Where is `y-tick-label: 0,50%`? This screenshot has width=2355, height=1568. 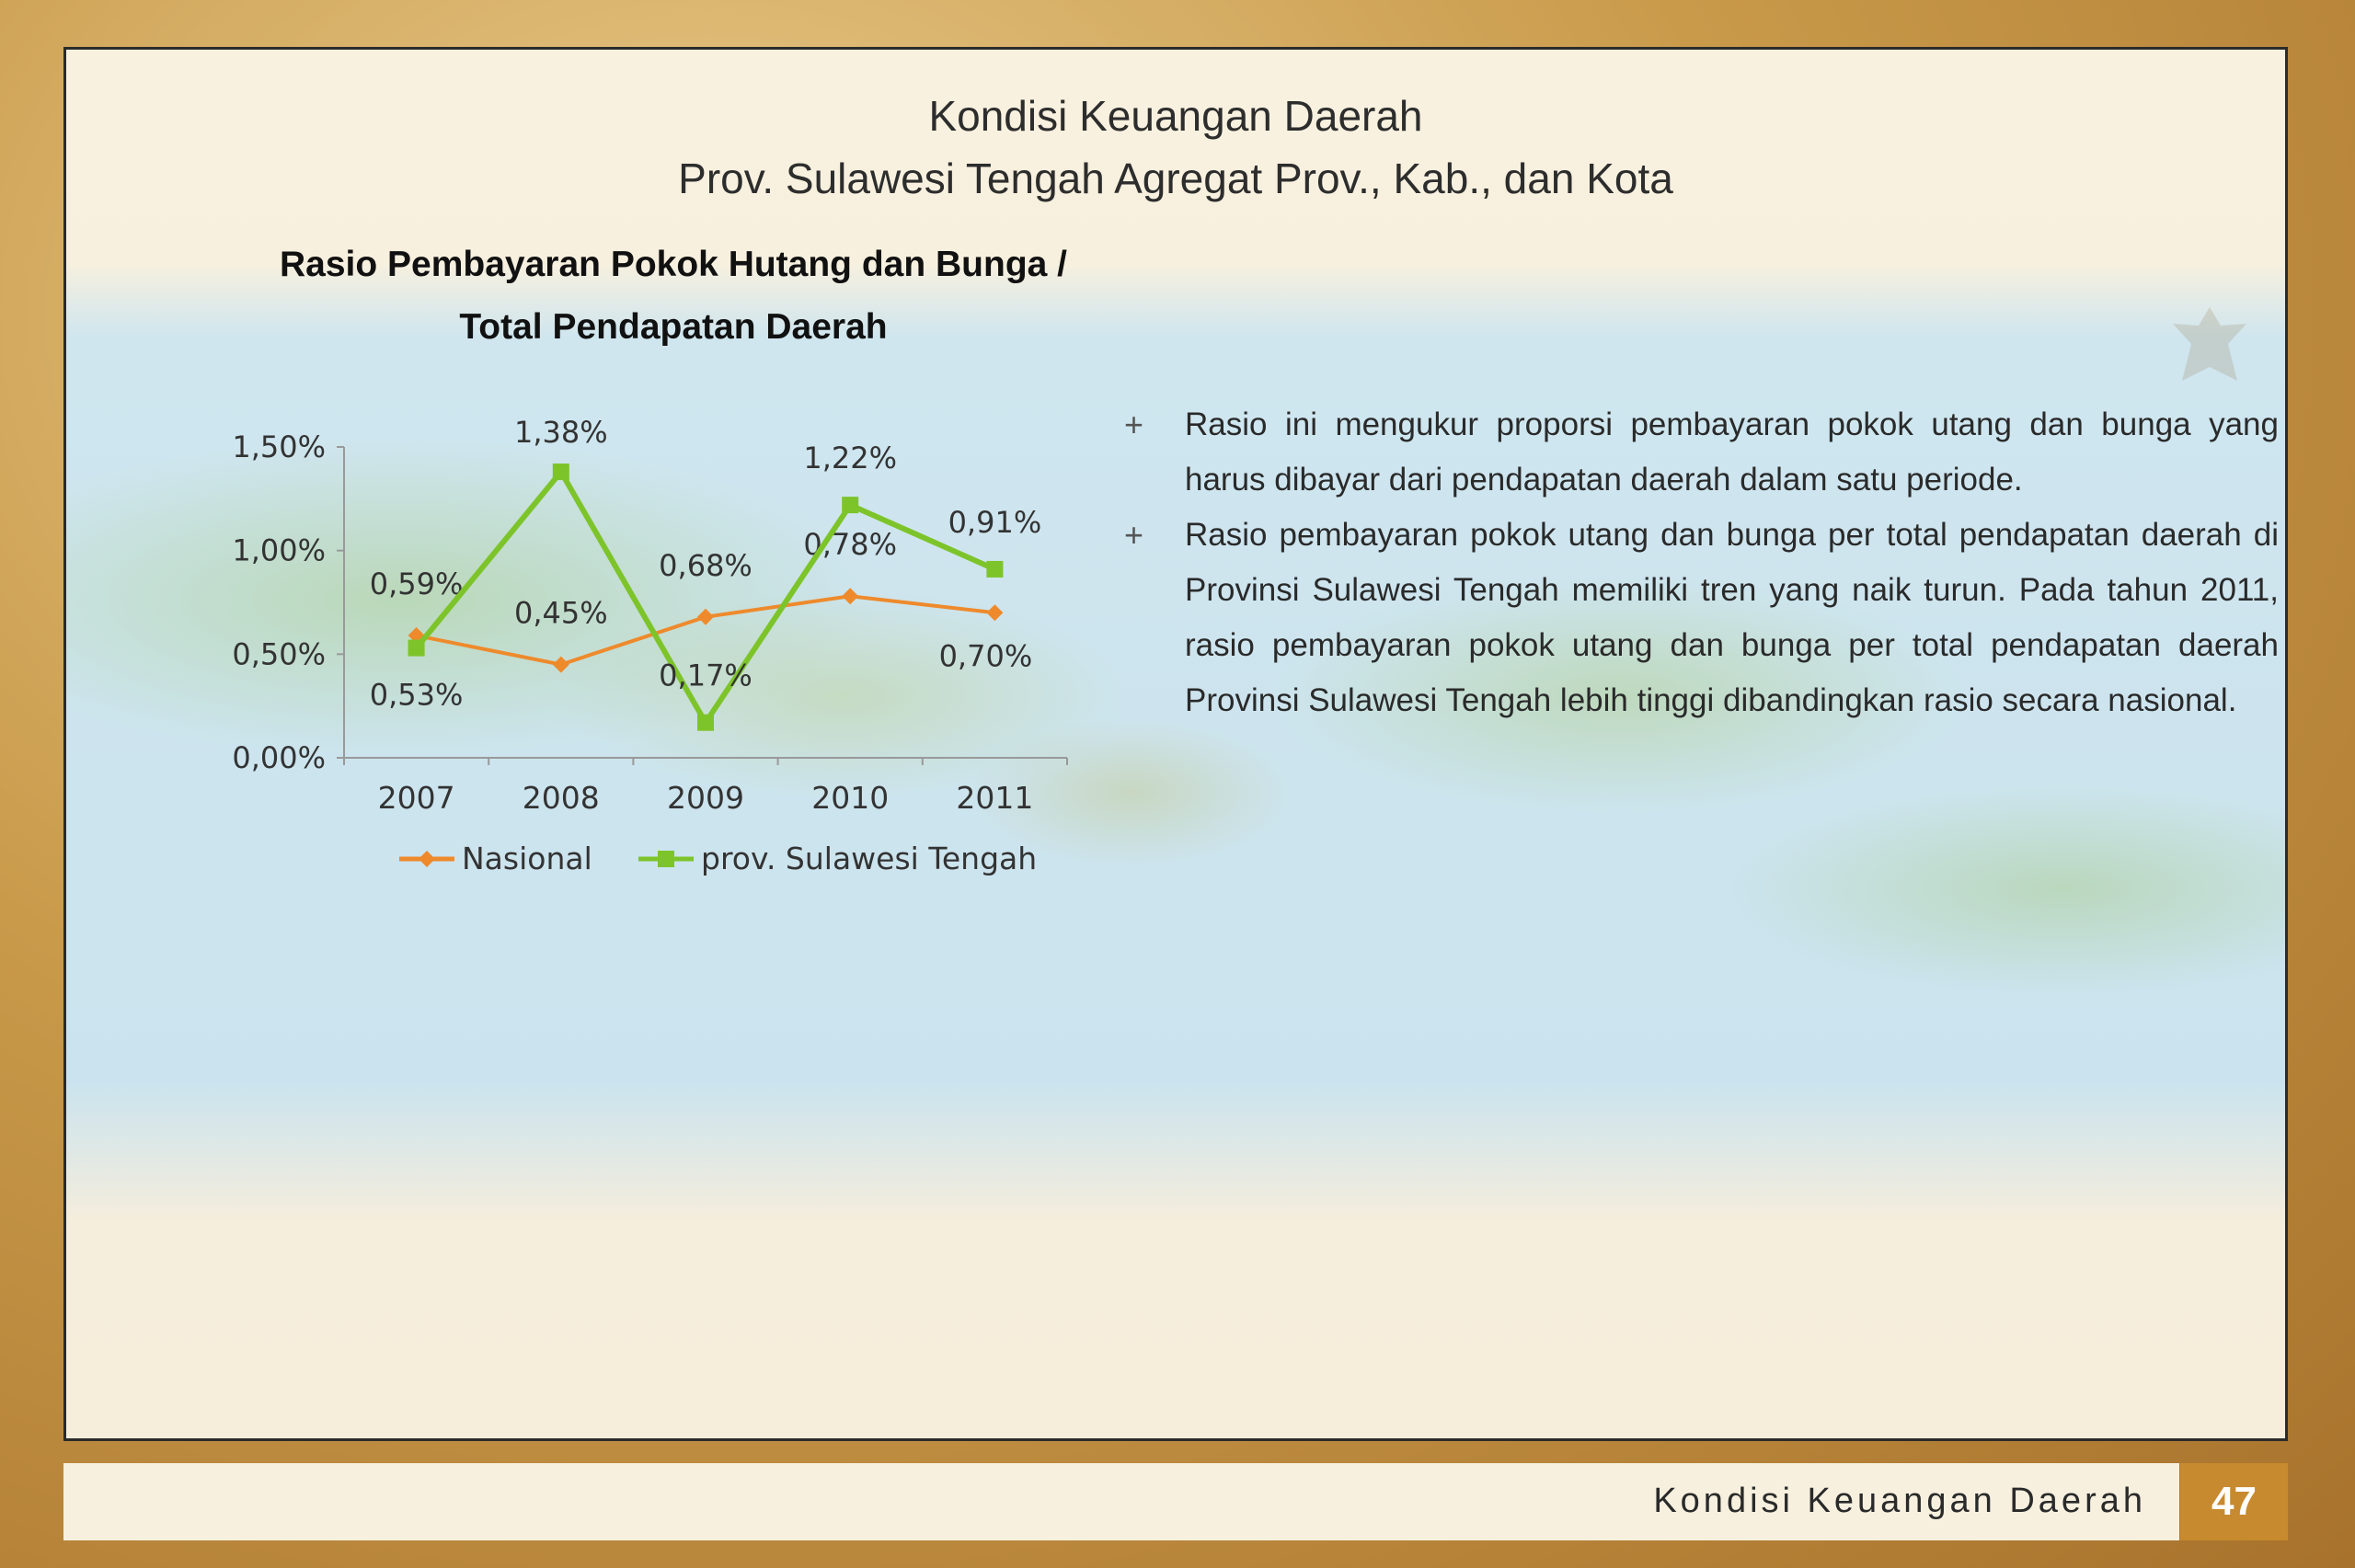
y-tick-label: 0,50% is located at coordinates (279, 653).